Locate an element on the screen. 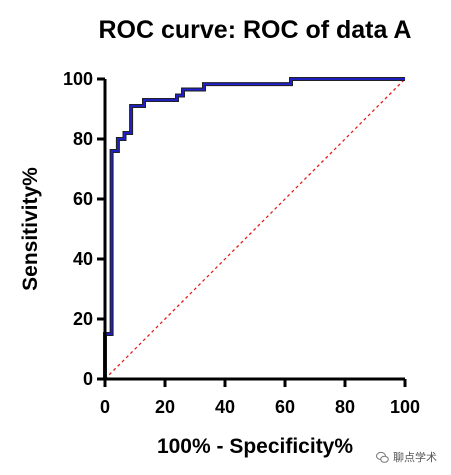 The image size is (451, 475). y-tick-label: 100 is located at coordinates (78, 79).